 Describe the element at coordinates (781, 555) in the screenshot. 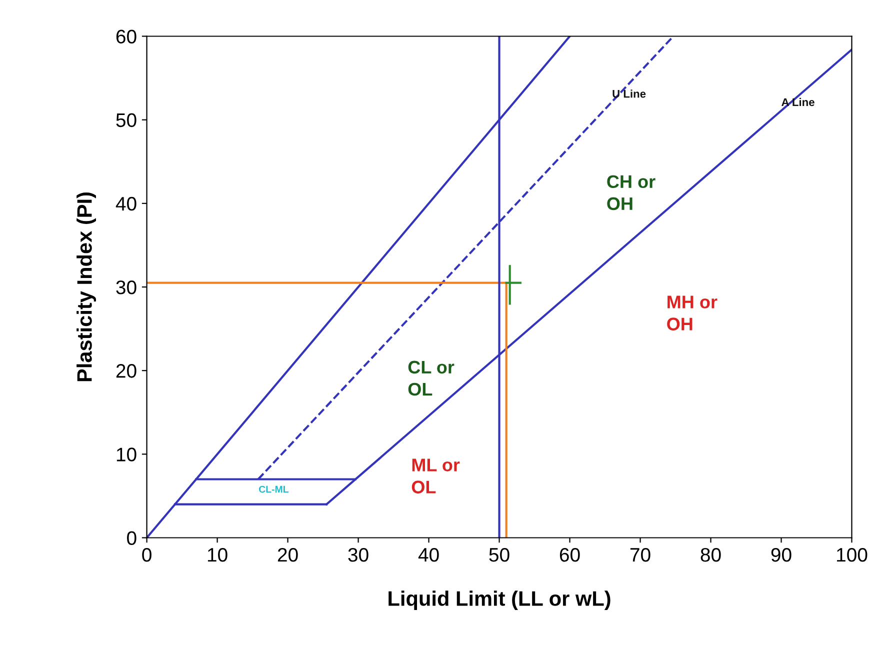

I see `x-tick-label: 90` at that location.